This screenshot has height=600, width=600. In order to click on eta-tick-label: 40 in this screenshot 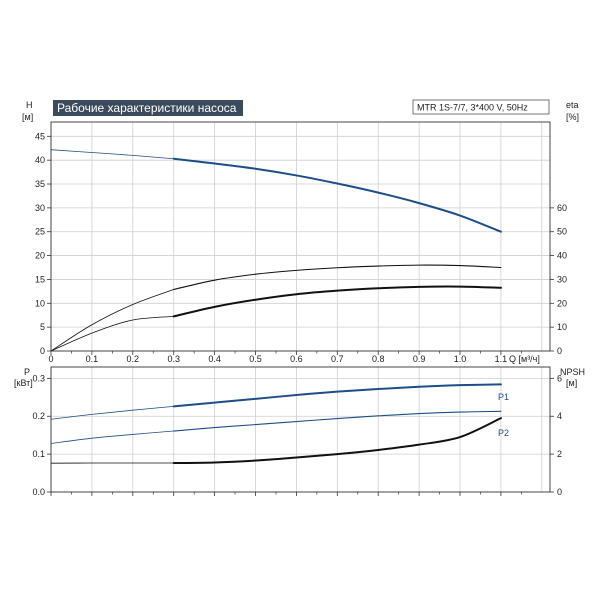, I will do `click(562, 256)`.